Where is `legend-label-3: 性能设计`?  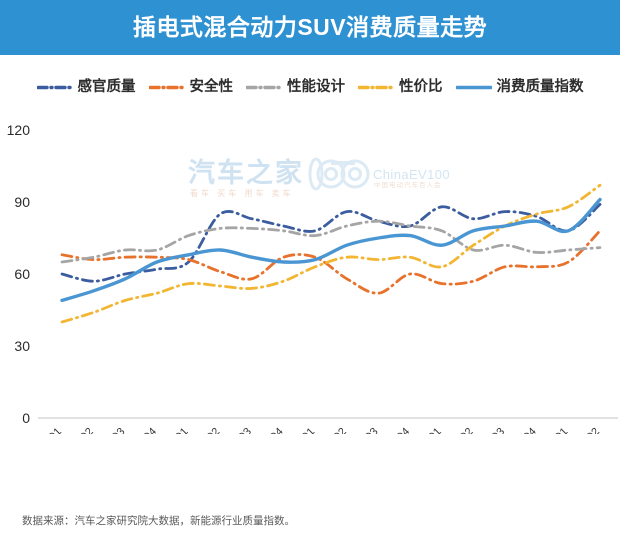 legend-label-3: 性能设计 is located at coordinates (316, 86).